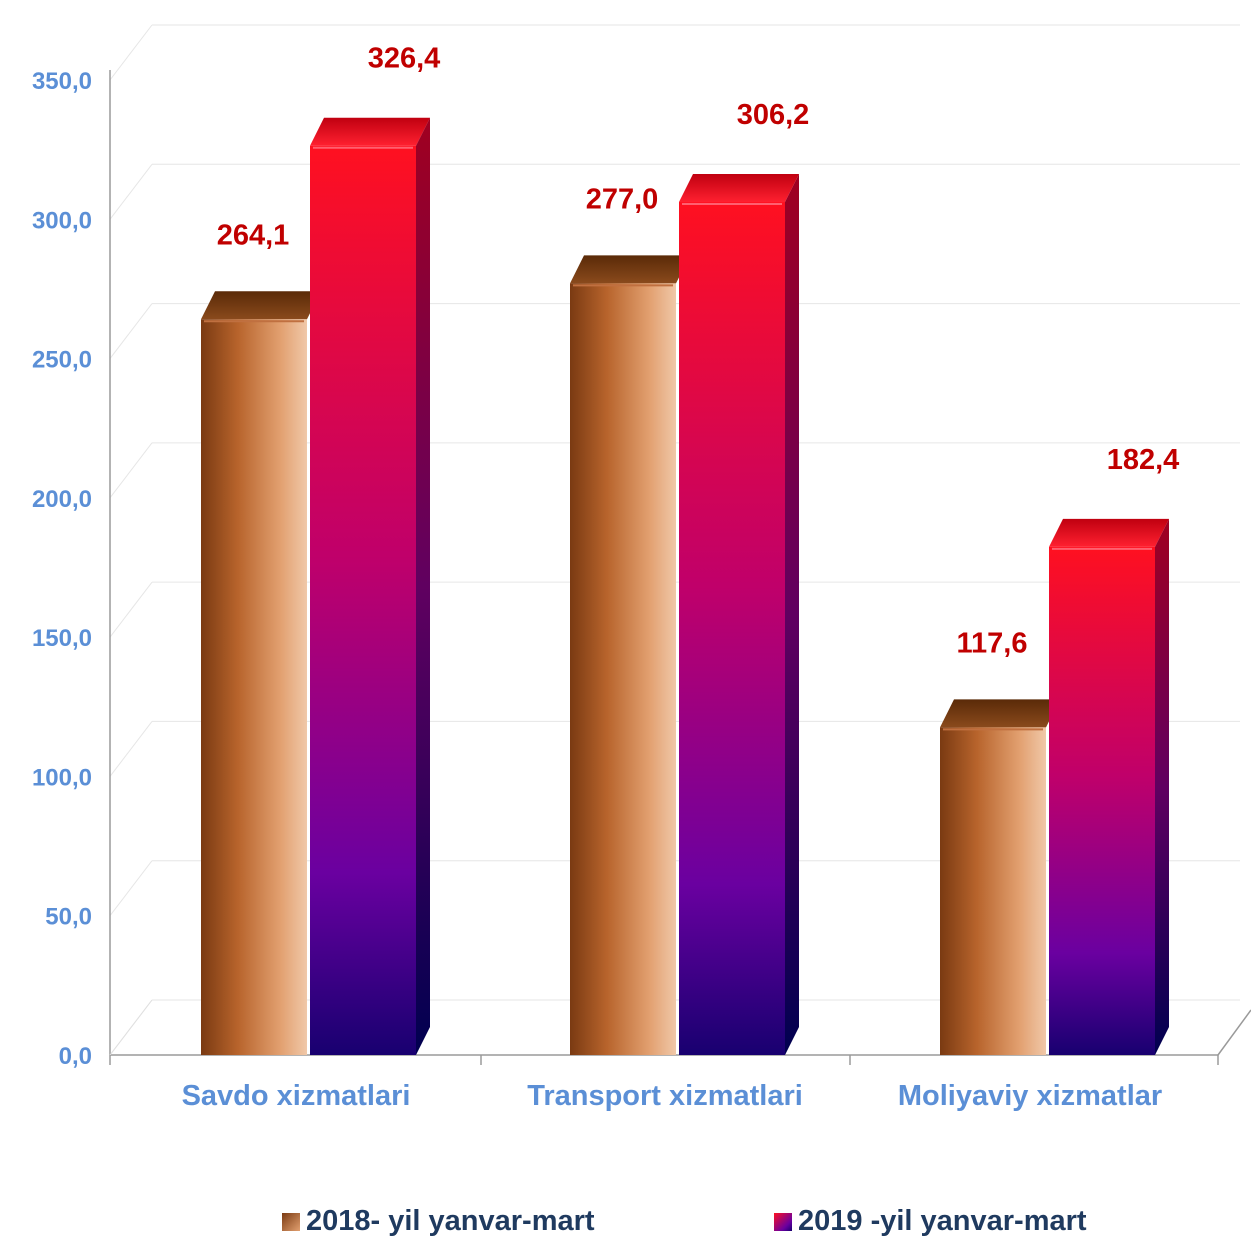  What do you see at coordinates (62, 638) in the screenshot?
I see `y-tick-label: 150,0` at bounding box center [62, 638].